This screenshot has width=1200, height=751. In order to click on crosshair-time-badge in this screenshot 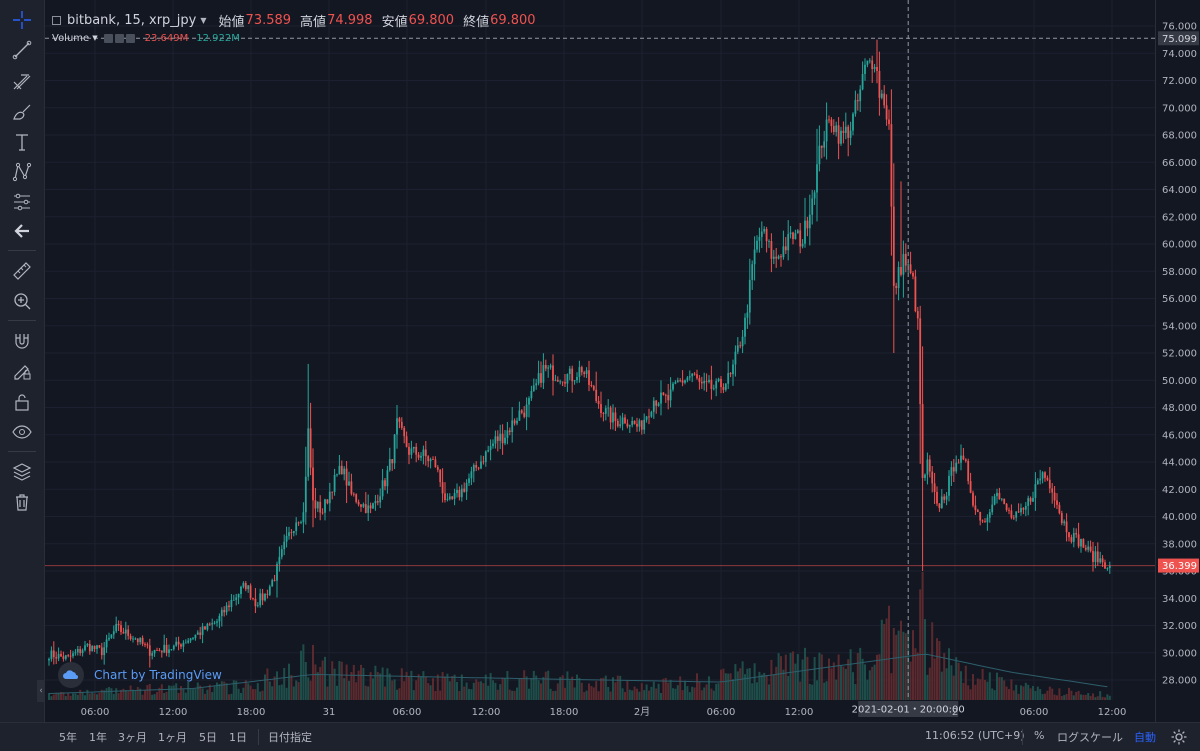, I will do `click(908, 709)`.